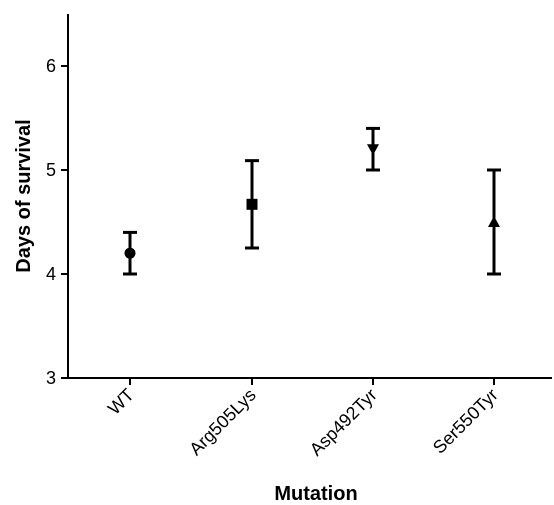 The width and height of the screenshot is (554, 505). Describe the element at coordinates (343, 422) in the screenshot. I see `x-tick-label: Asp492Tyr` at that location.